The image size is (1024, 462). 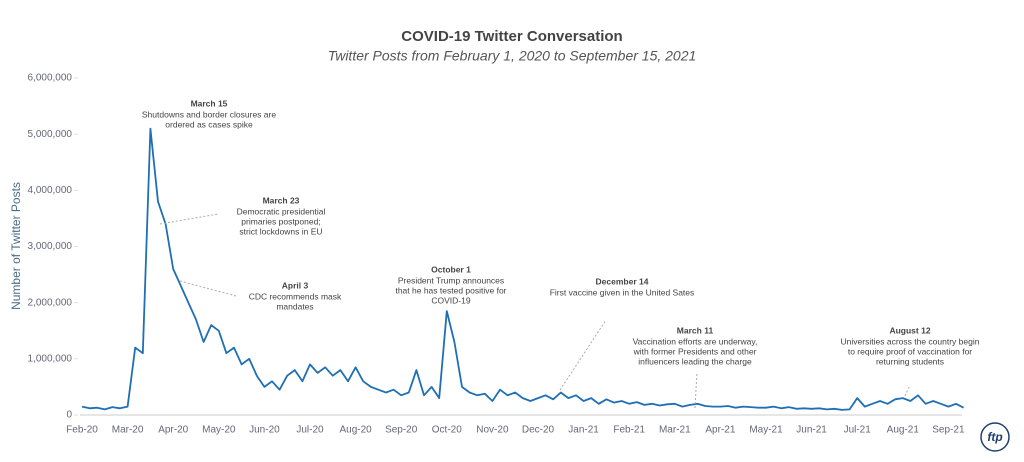 What do you see at coordinates (451, 269) in the screenshot?
I see `annotation-title: October 1` at bounding box center [451, 269].